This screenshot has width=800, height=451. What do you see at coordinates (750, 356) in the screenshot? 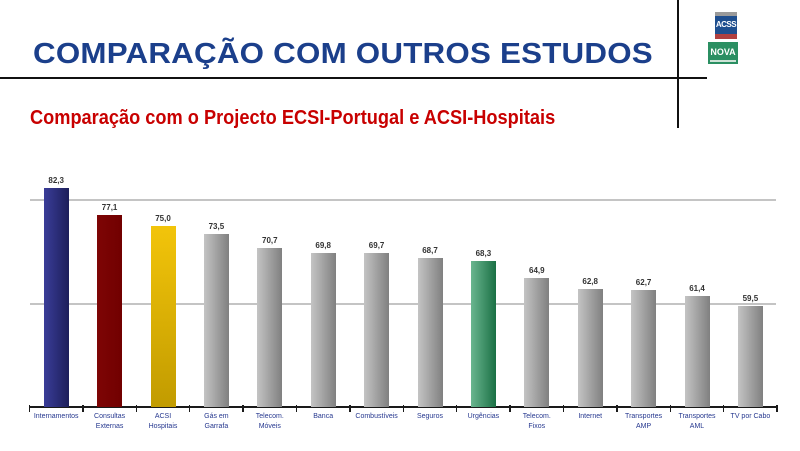
I see `bar-tv-por-cabo` at bounding box center [750, 356].